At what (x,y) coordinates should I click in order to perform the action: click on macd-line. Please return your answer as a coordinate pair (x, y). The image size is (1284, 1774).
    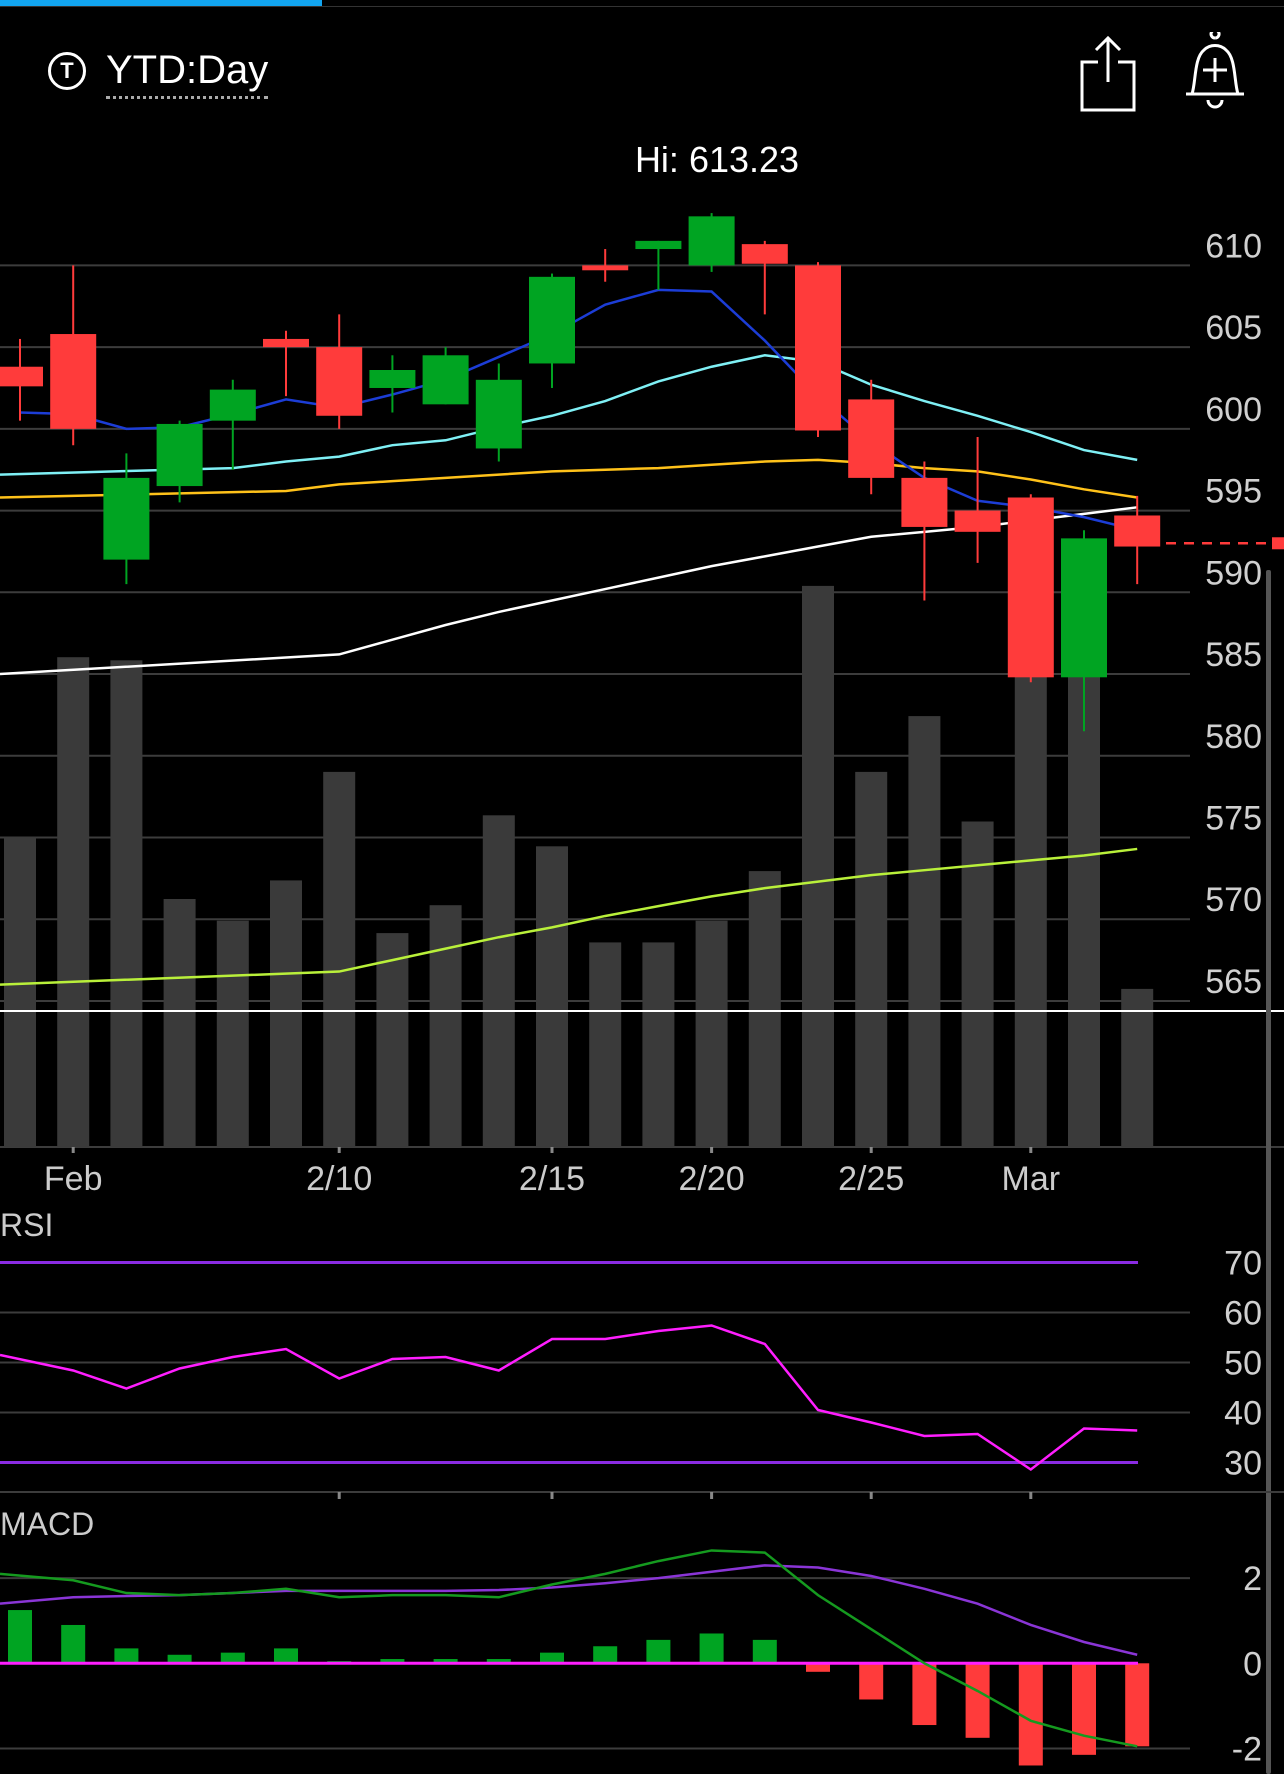
    Looking at the image, I should click on (569, 1648).